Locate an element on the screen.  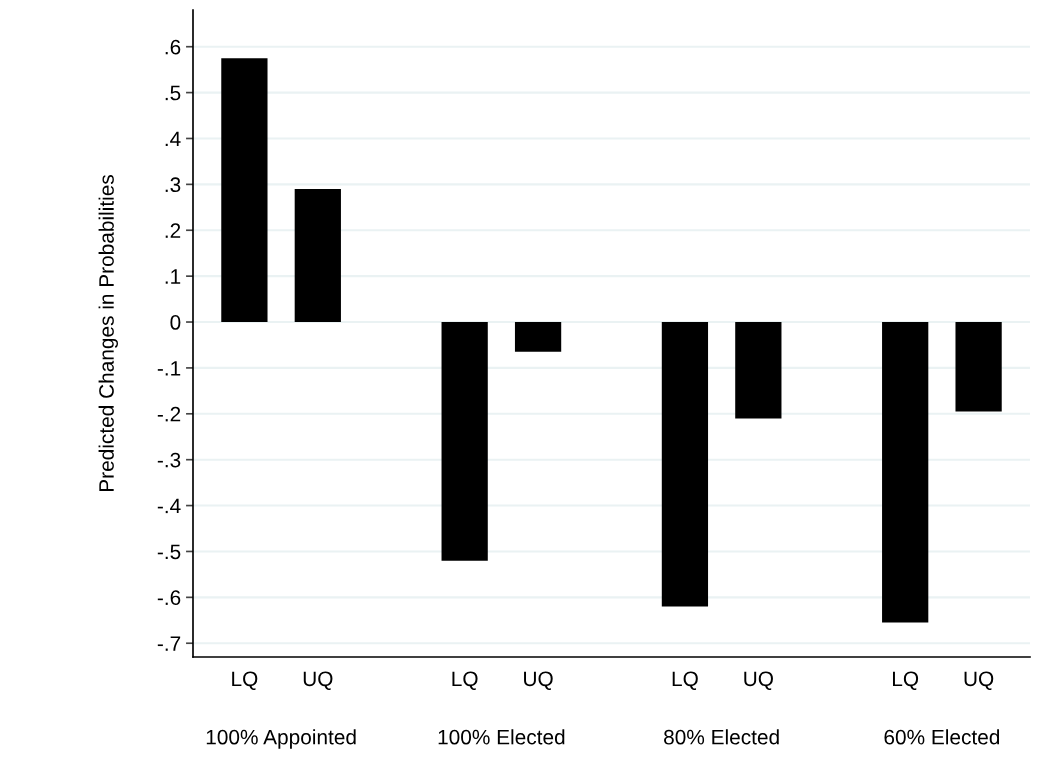
y-tick-label: -.2 is located at coordinates (169, 414).